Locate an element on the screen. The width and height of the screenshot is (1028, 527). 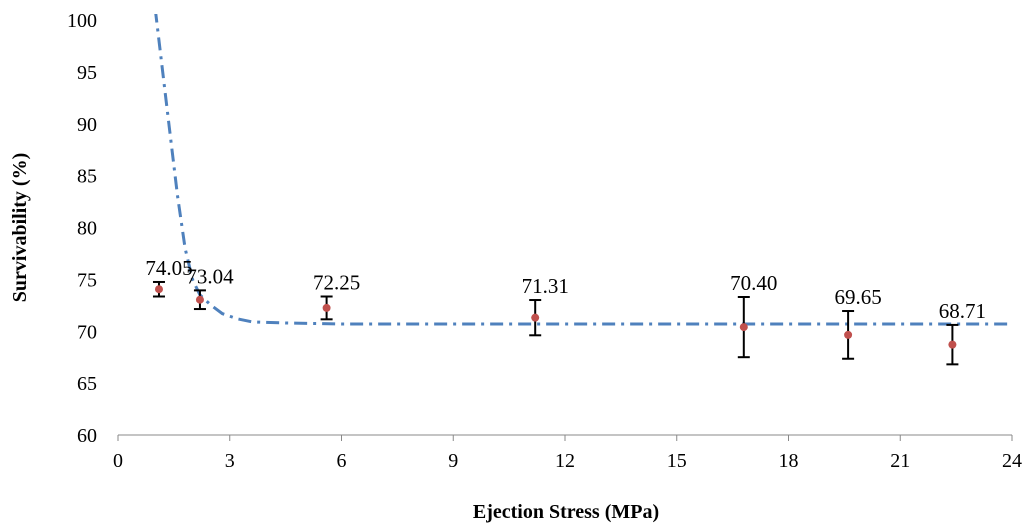
x-tick-label: 18 is located at coordinates (789, 461).